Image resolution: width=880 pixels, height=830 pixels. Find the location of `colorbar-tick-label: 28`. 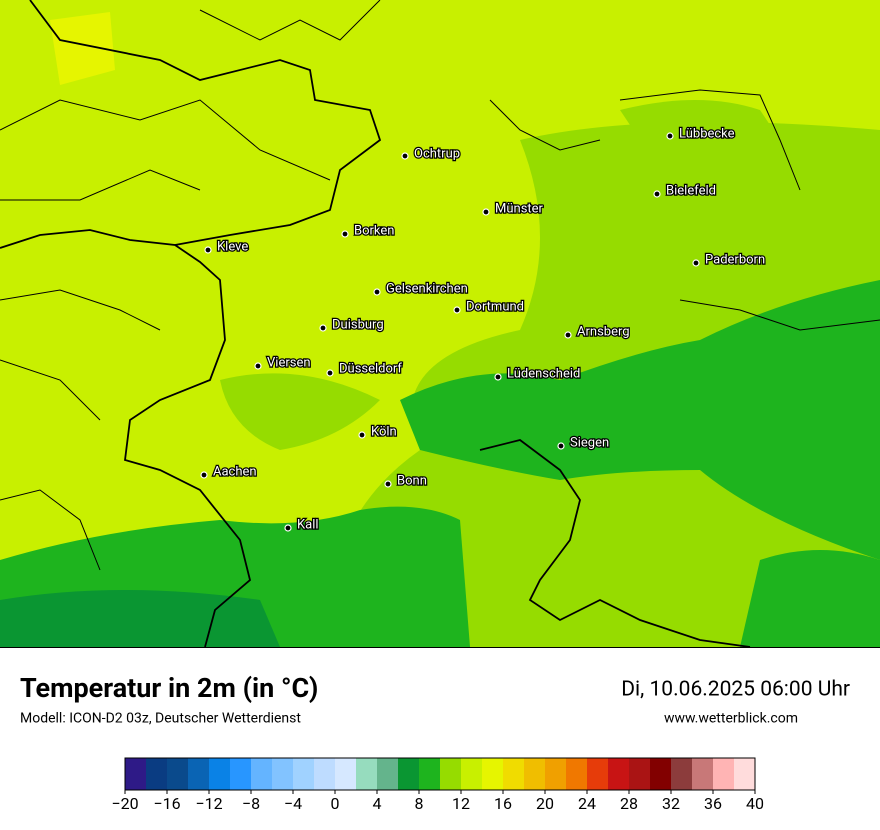

colorbar-tick-label: 28 is located at coordinates (629, 803).